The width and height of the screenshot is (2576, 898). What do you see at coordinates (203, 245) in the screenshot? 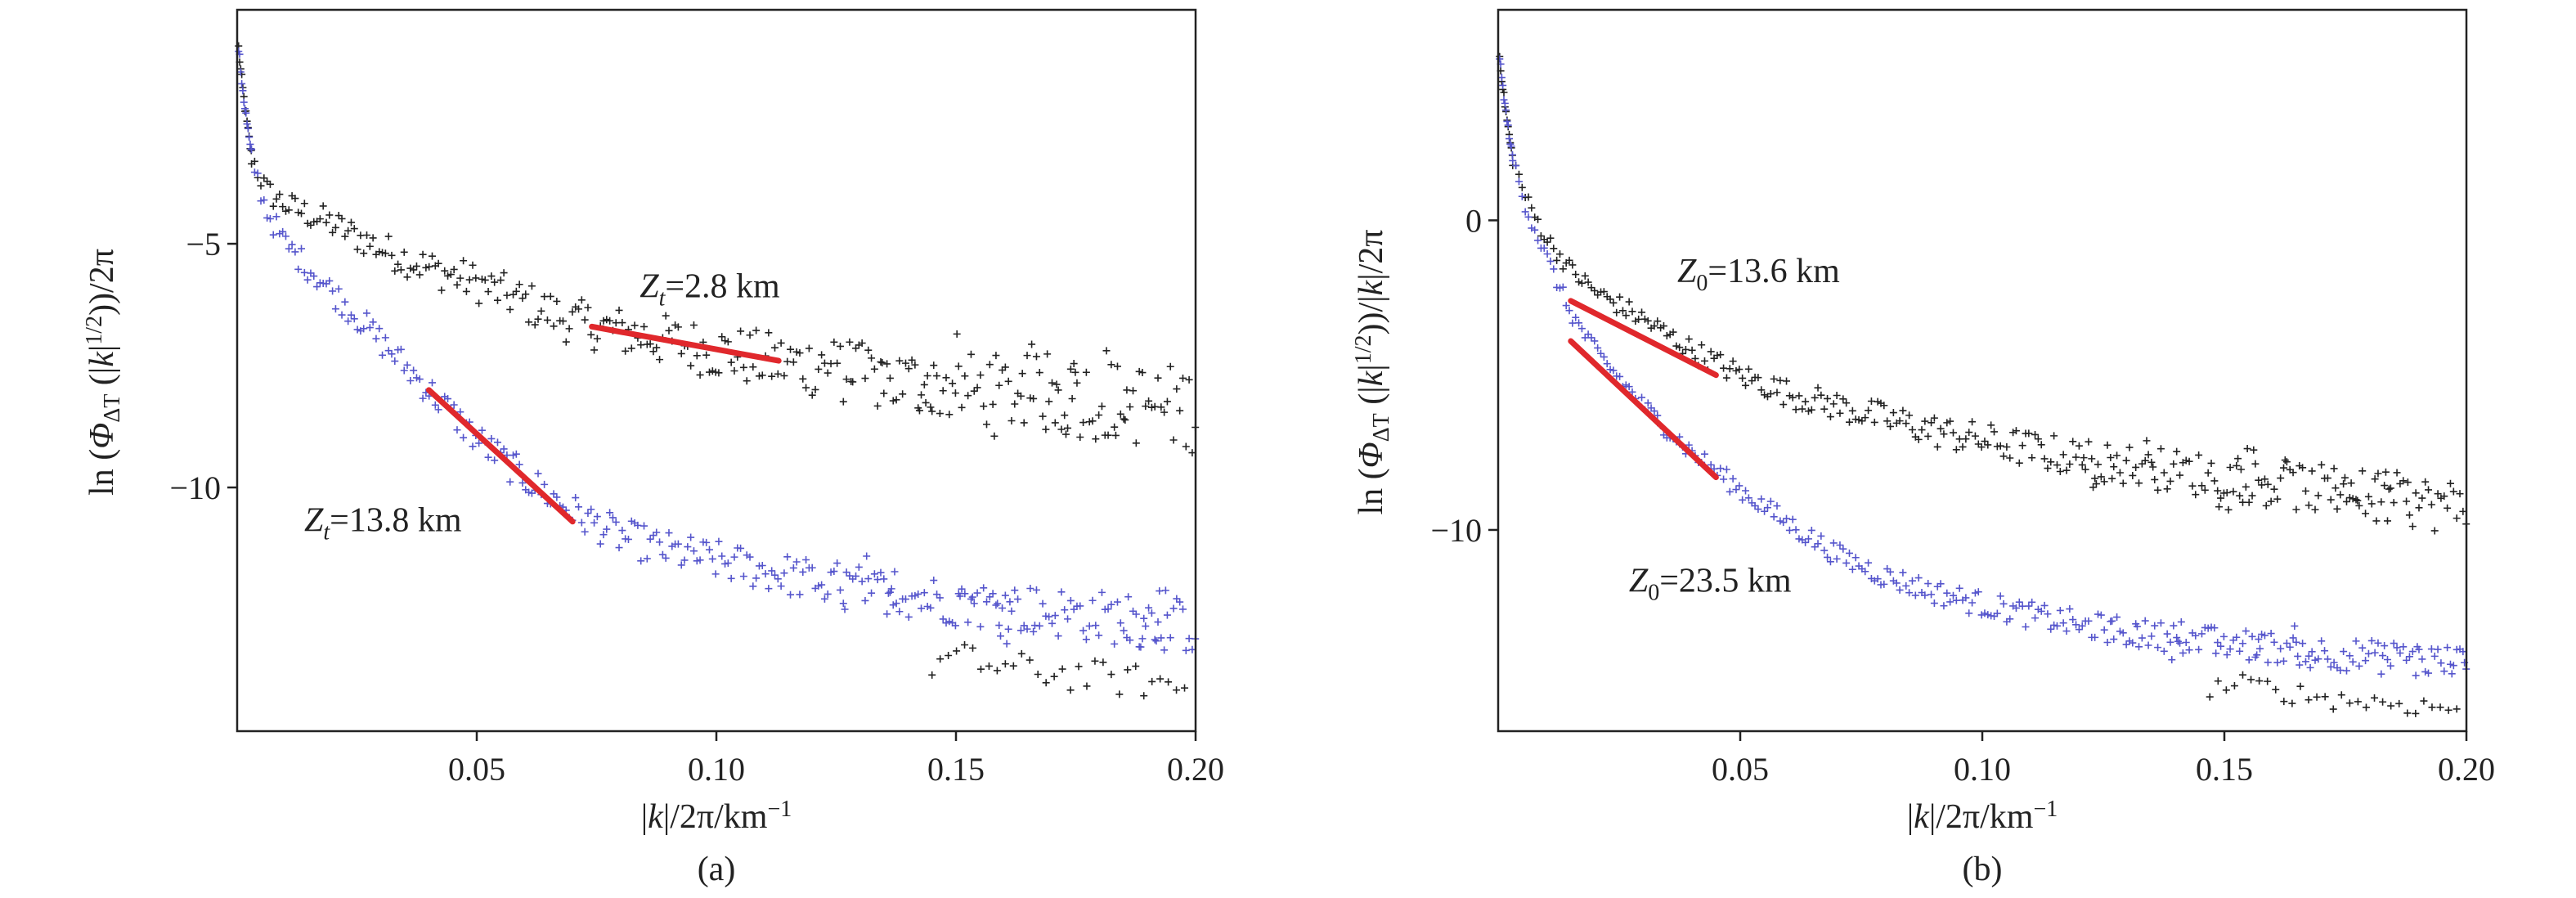
I see `y-tick-label: −5` at bounding box center [203, 245].